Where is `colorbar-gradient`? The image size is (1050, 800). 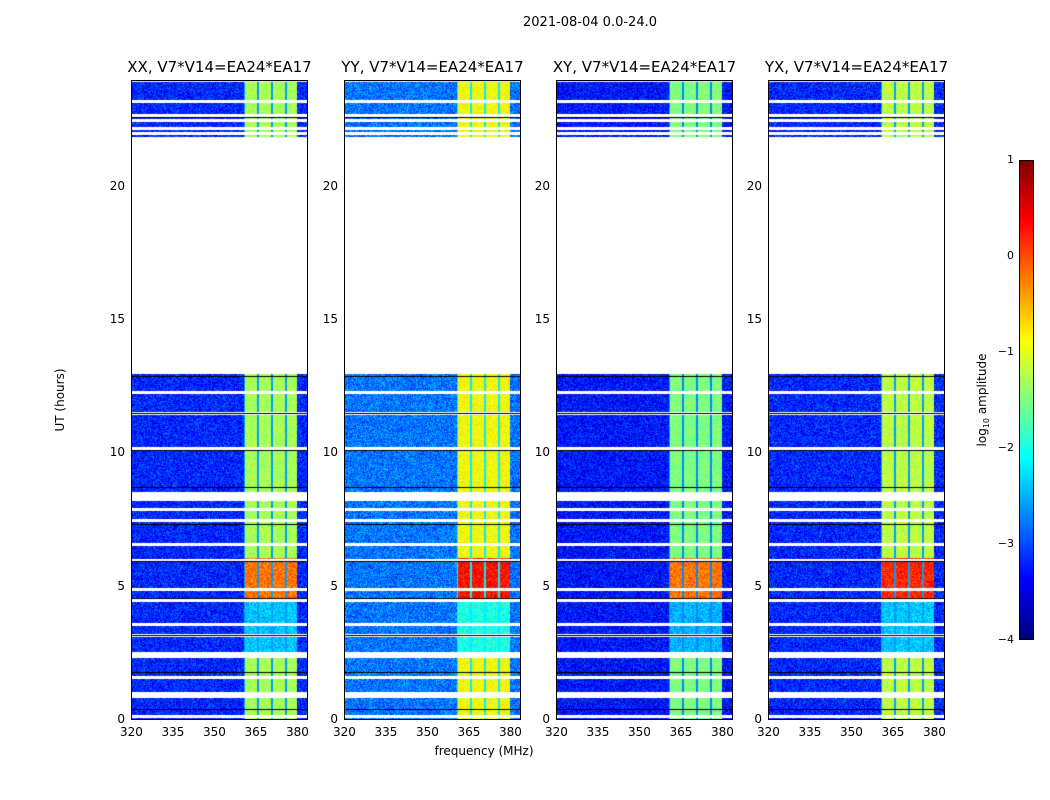 colorbar-gradient is located at coordinates (1026, 400).